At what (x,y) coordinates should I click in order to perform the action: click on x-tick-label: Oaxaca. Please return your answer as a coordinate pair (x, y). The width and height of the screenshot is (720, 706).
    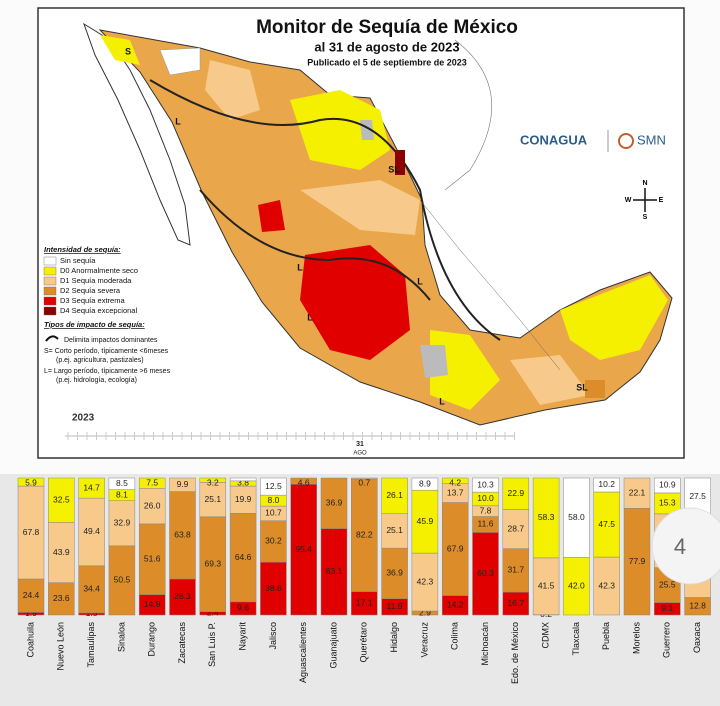
    Looking at the image, I should click on (697, 637).